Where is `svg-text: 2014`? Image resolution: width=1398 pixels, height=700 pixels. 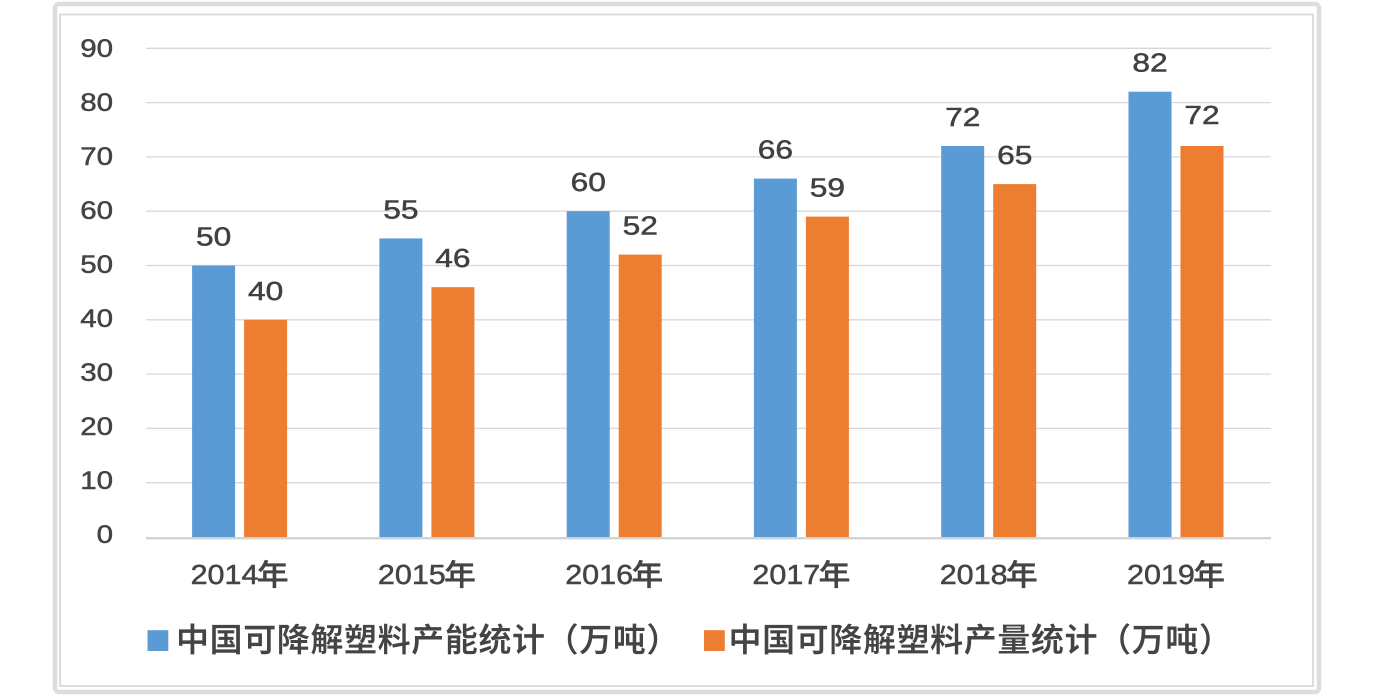 svg-text: 2014 is located at coordinates (225, 575).